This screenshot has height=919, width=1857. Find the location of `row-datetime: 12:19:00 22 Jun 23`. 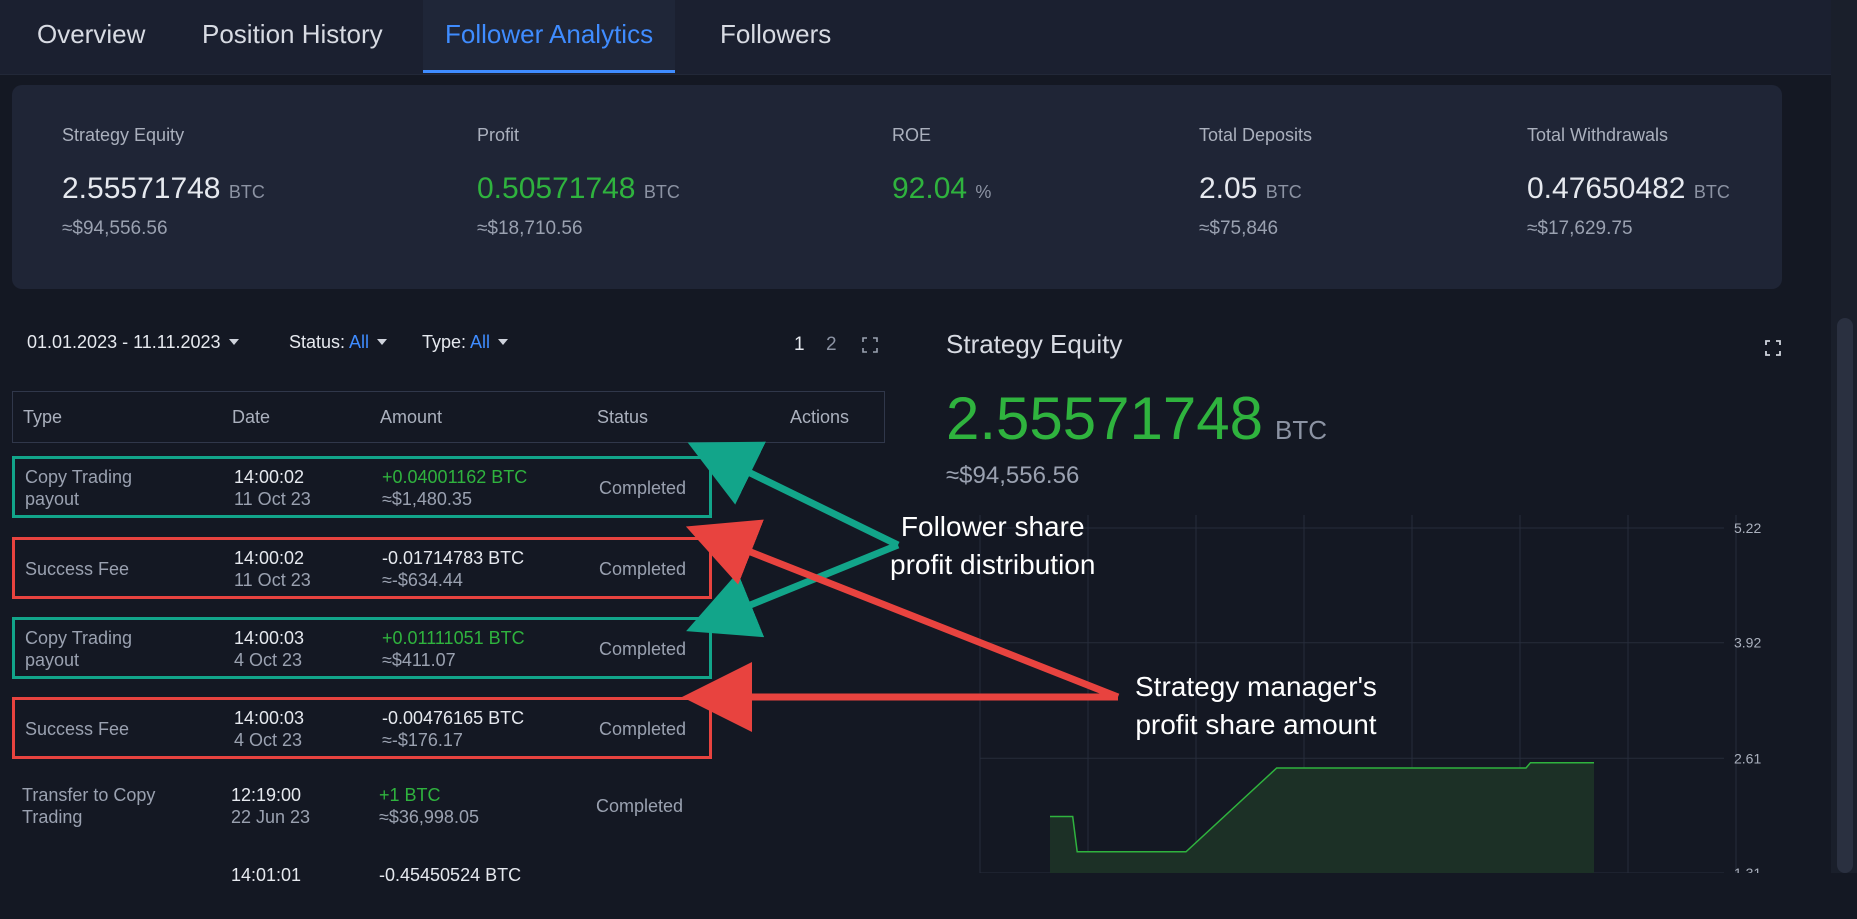

row-datetime: 12:19:00 22 Jun 23 is located at coordinates (271, 806).